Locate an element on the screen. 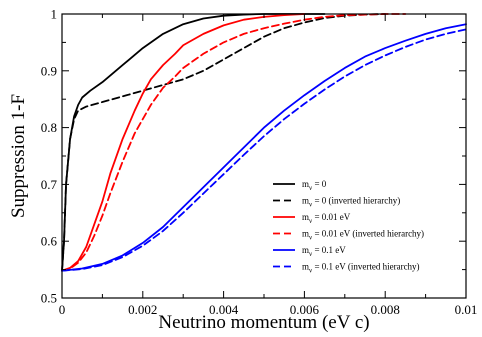 The width and height of the screenshot is (482, 337). y-tick-label: 0.6 is located at coordinates (49, 241).